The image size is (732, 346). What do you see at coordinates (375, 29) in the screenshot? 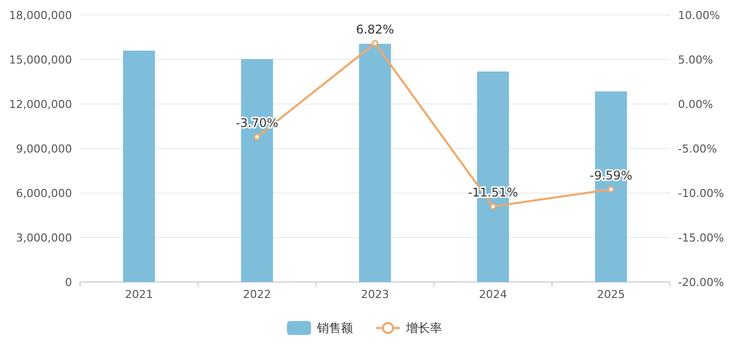
I see `data-label: 6.82%` at bounding box center [375, 29].